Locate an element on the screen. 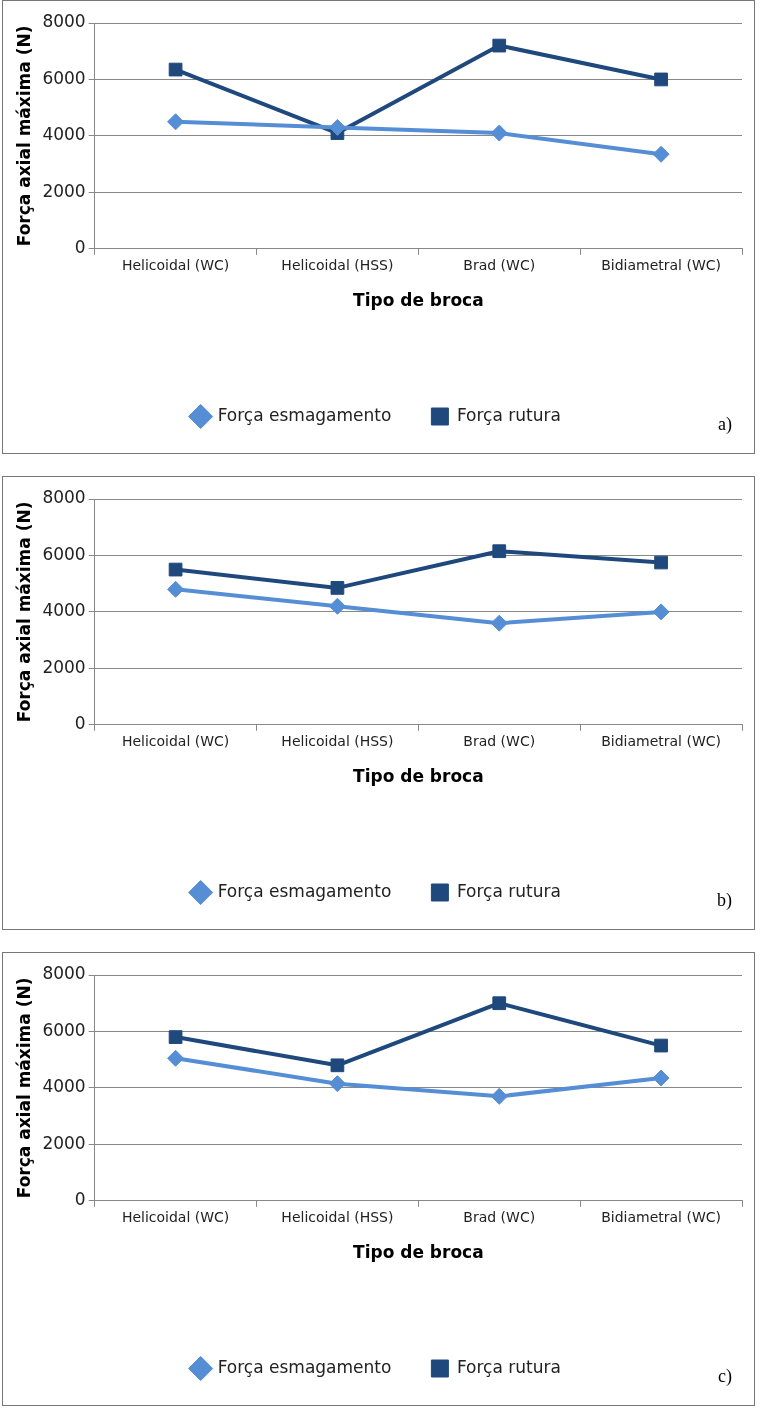 The image size is (765, 1415). text: c) is located at coordinates (725, 1376).